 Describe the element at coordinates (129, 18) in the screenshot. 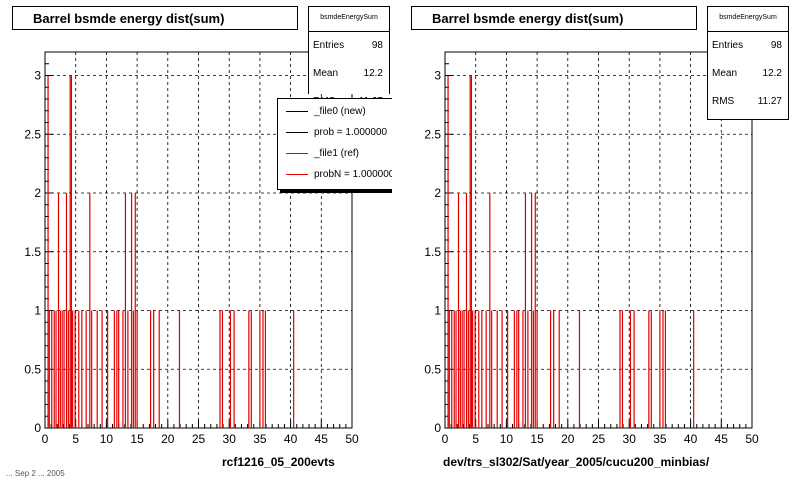

I see `panel-1-title: Barrel bsmde energy dist(sum)` at that location.